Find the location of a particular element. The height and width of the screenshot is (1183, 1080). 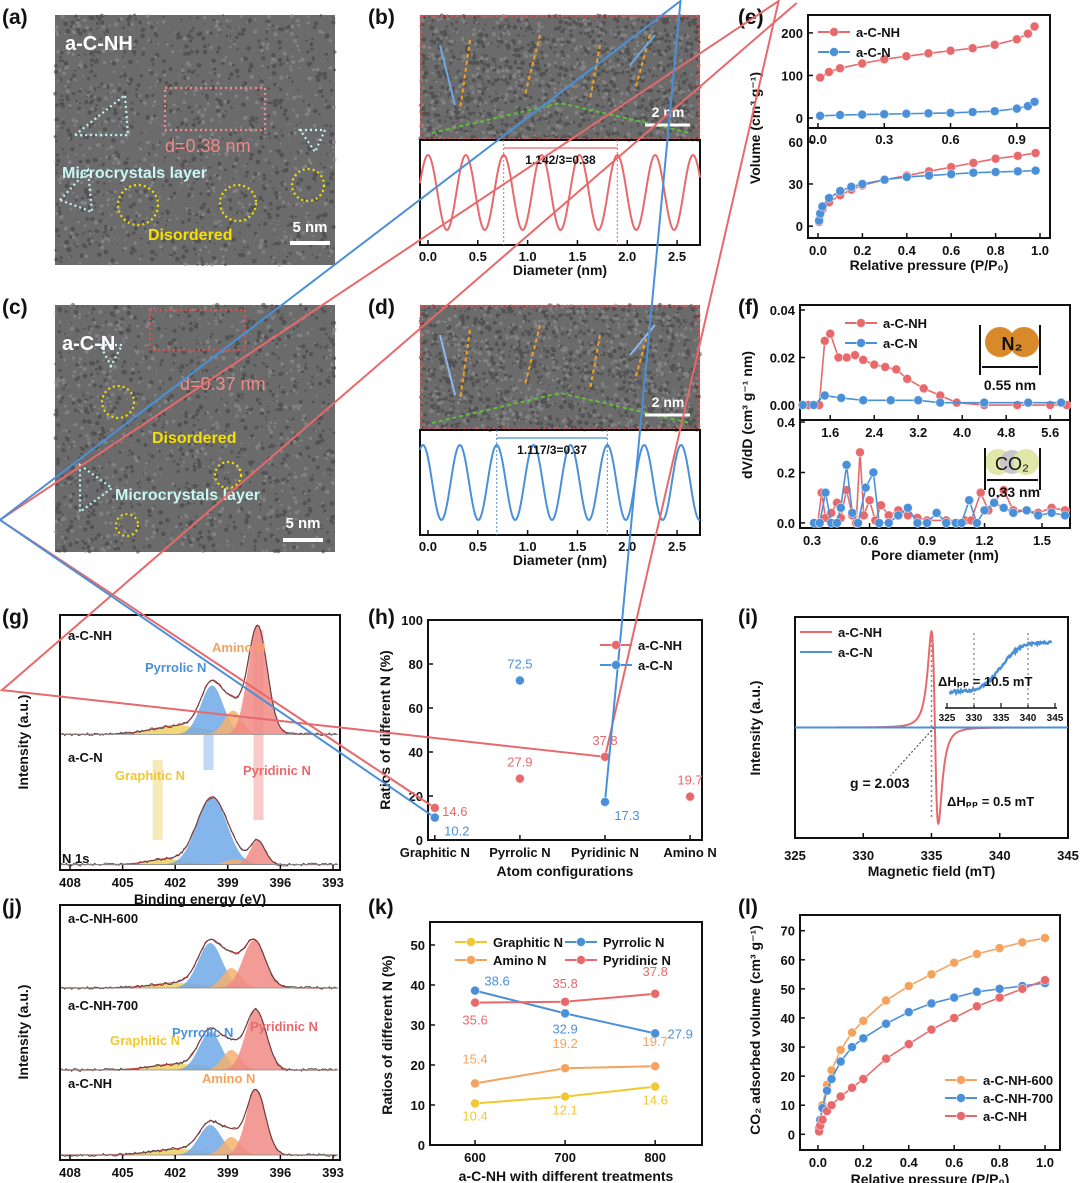

data-label: 35.8 is located at coordinates (564, 983).